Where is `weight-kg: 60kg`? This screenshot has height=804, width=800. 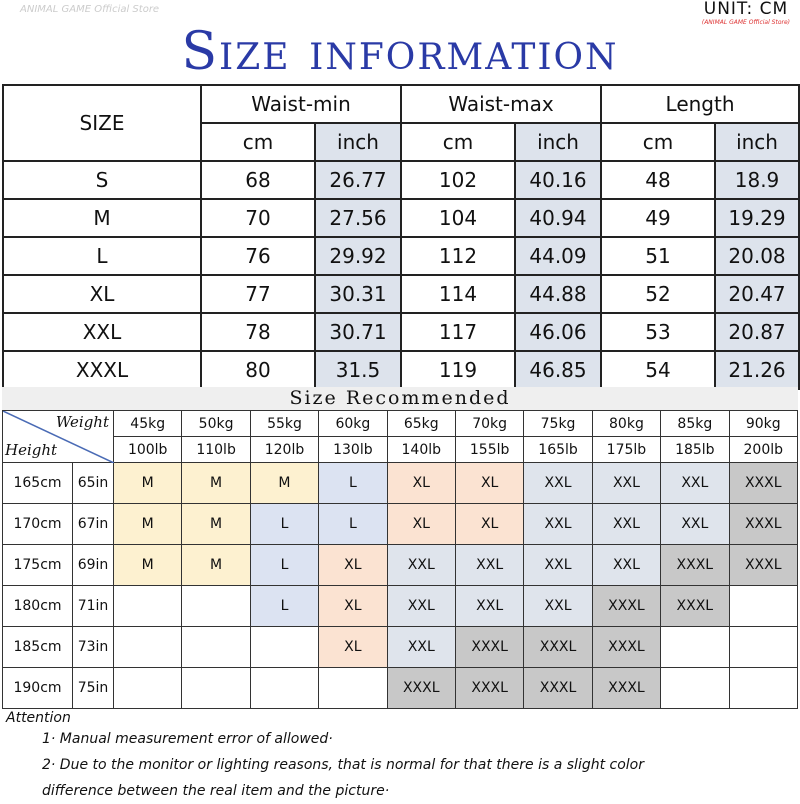 weight-kg: 60kg is located at coordinates (353, 423).